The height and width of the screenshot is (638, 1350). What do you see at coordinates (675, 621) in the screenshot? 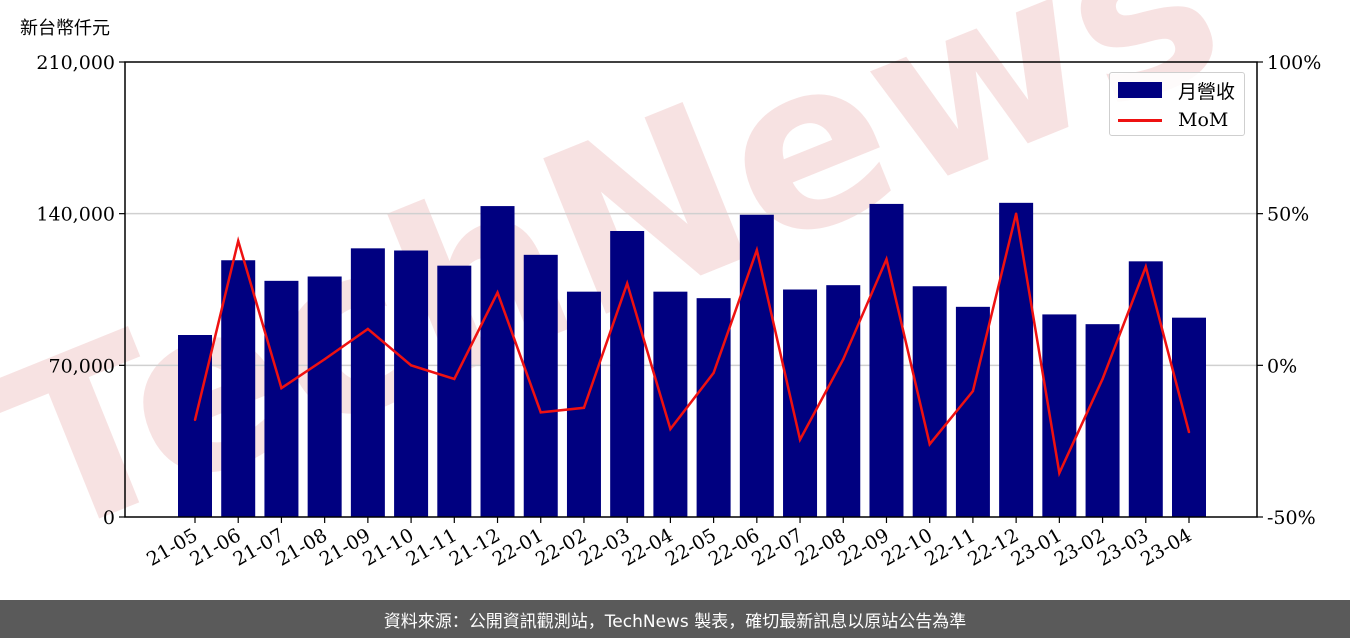
I see `source-footer-text: 資料來源：公開資訊觀測站，TechNews 製表，確切最新訊息以原站公告為準` at bounding box center [675, 621].